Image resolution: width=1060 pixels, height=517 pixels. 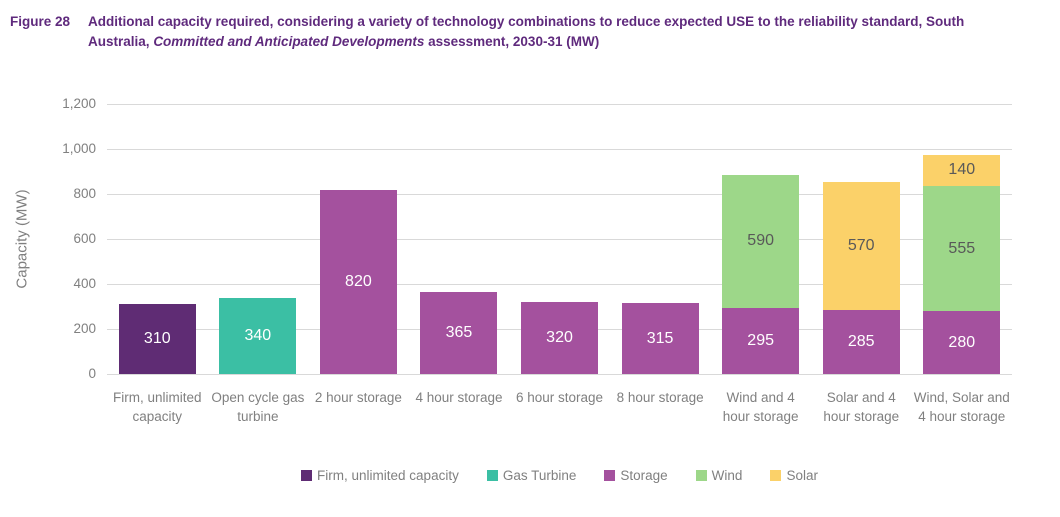 What do you see at coordinates (560, 397) in the screenshot?
I see `x-category-label: 6 hour storage` at bounding box center [560, 397].